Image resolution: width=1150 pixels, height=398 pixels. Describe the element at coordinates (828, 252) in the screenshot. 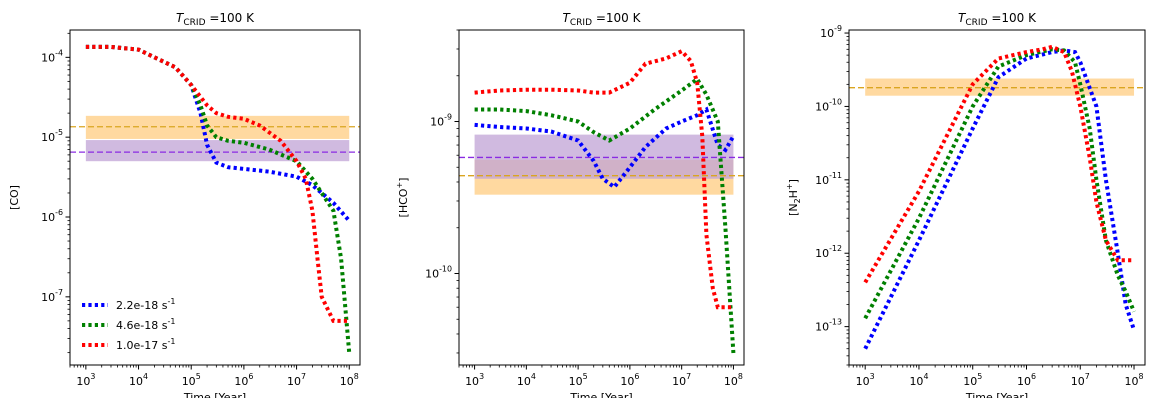

I see `y-tick-label: 10⁻¹²` at that location.